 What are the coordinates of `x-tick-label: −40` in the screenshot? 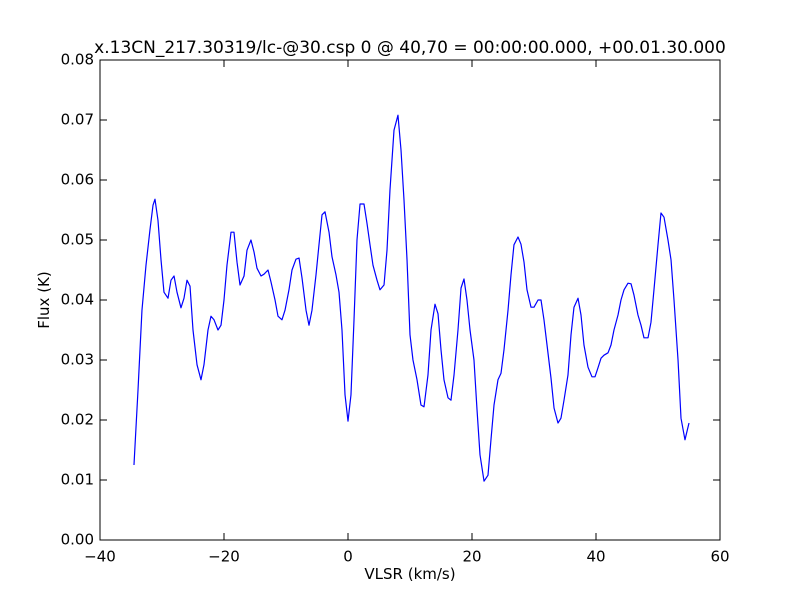 It's located at (100, 557).